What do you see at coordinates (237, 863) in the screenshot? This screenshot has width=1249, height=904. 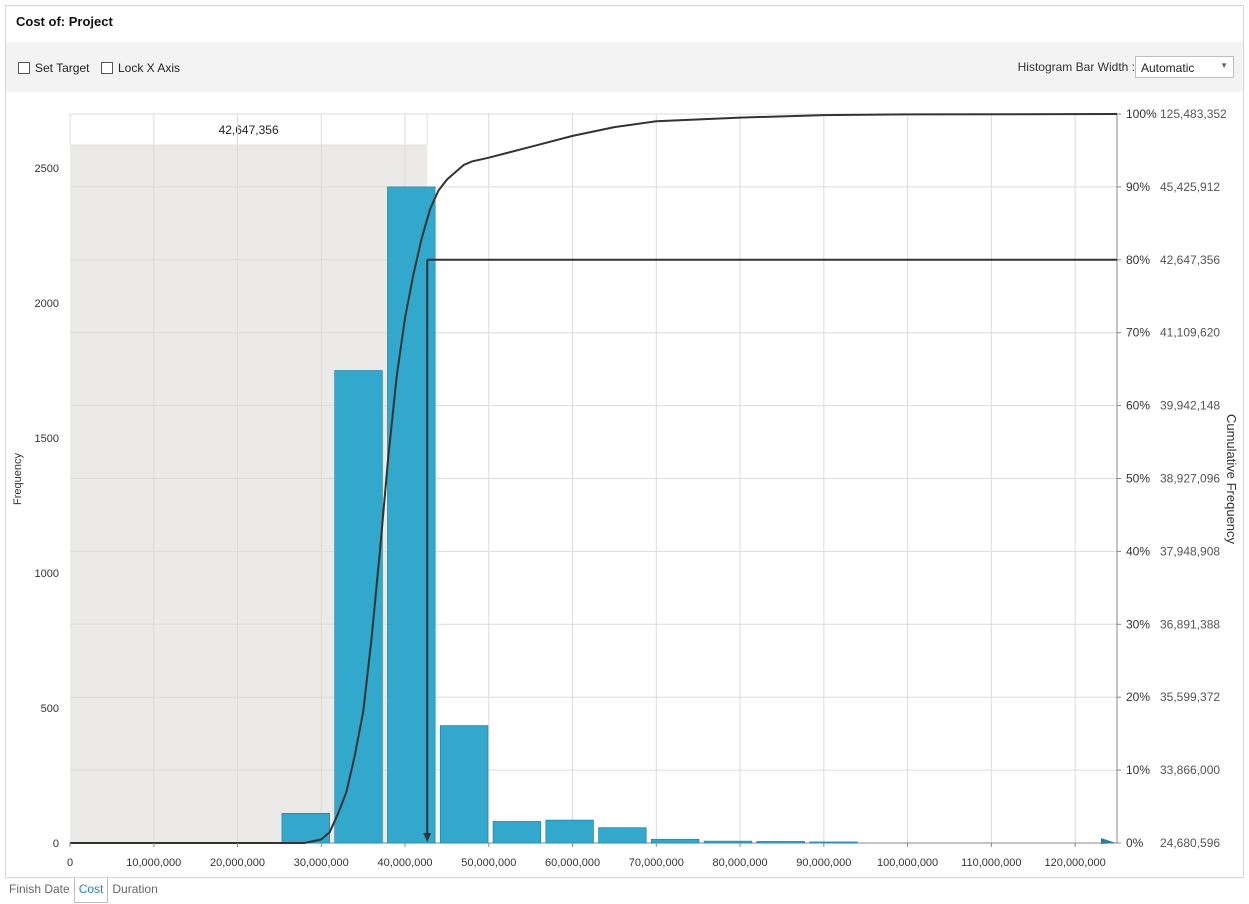 I see `x-tick-label: 20,000,000` at bounding box center [237, 863].